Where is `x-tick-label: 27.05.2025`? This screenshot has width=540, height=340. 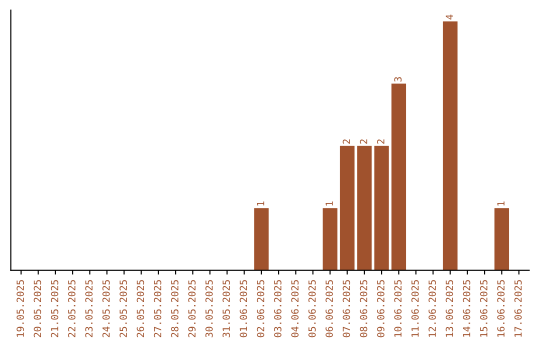 x-tick-label: 27.05.2025 is located at coordinates (158, 309).